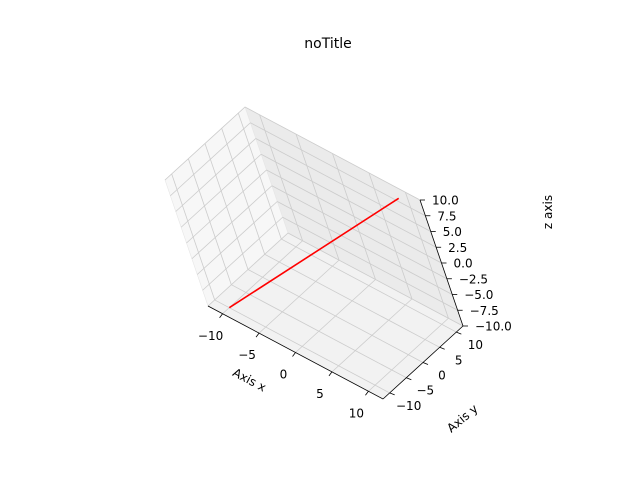 The width and height of the screenshot is (640, 485). I want to click on x-tick-label: −5, so click(247, 355).